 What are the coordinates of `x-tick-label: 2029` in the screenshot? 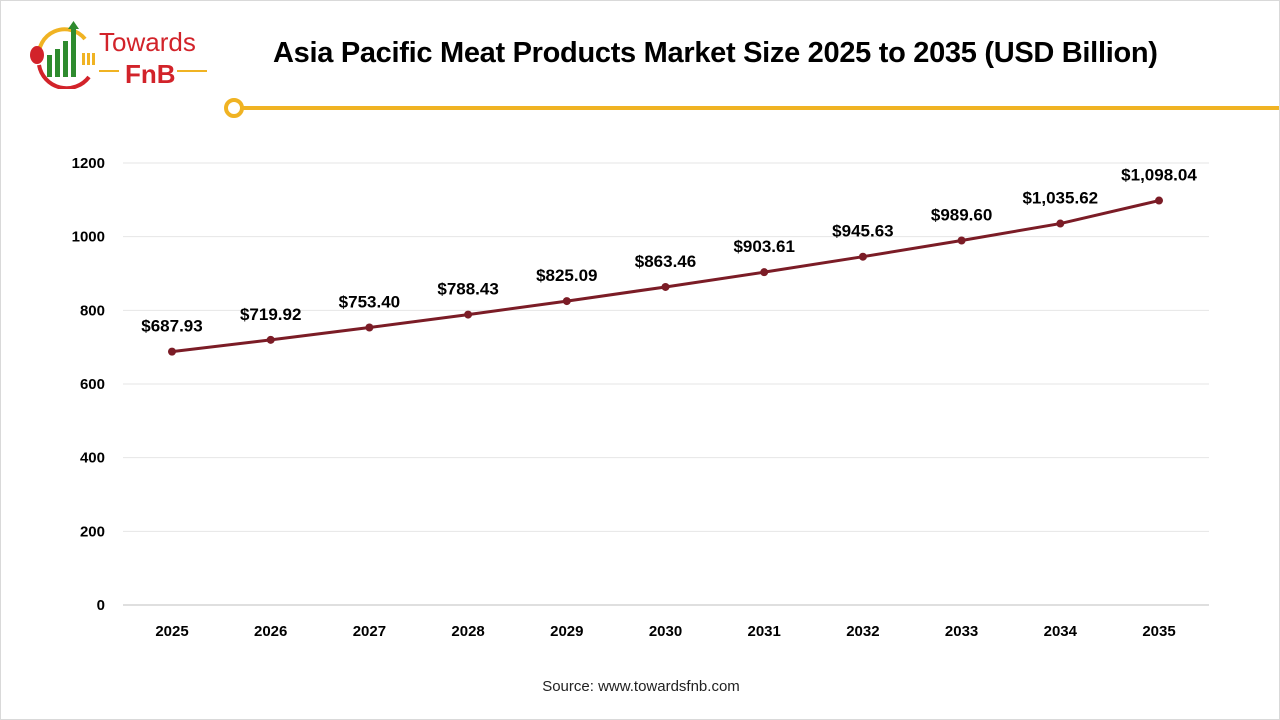 It's located at (566, 631).